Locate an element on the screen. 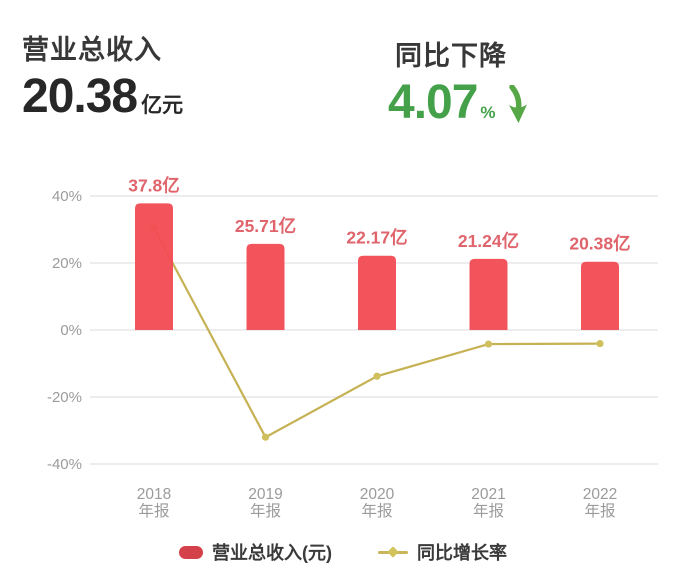 The image size is (686, 579). yoy-decline-stat: 同比下降 4.07 % is located at coordinates (459, 81).